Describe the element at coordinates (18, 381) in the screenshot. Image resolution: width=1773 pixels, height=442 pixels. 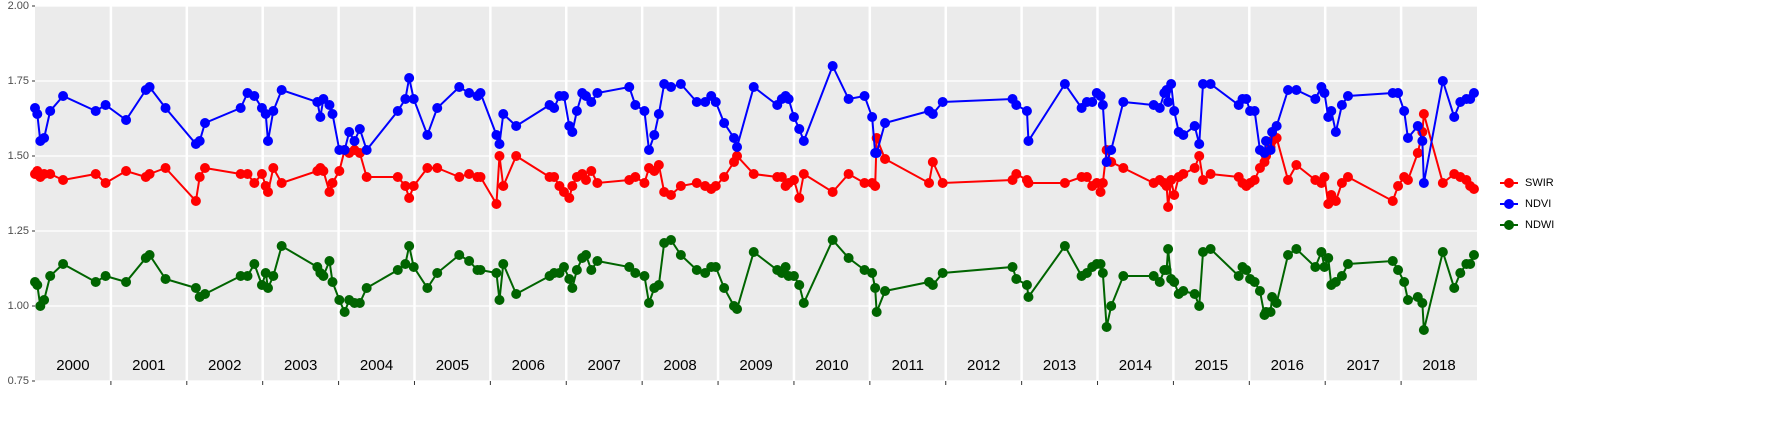
I see `y-tick-label: 0.75` at that location.